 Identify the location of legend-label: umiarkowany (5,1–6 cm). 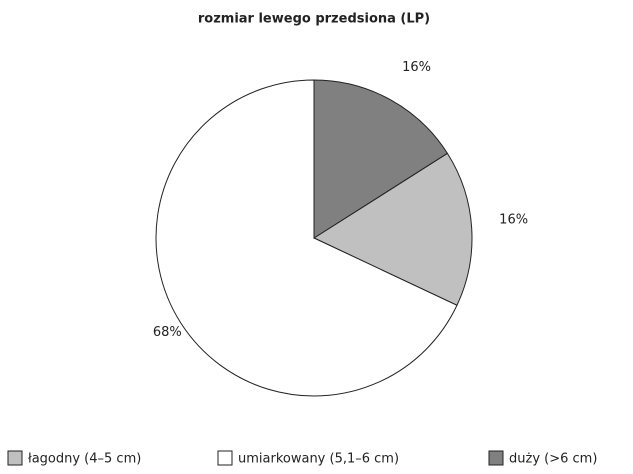
(318, 459).